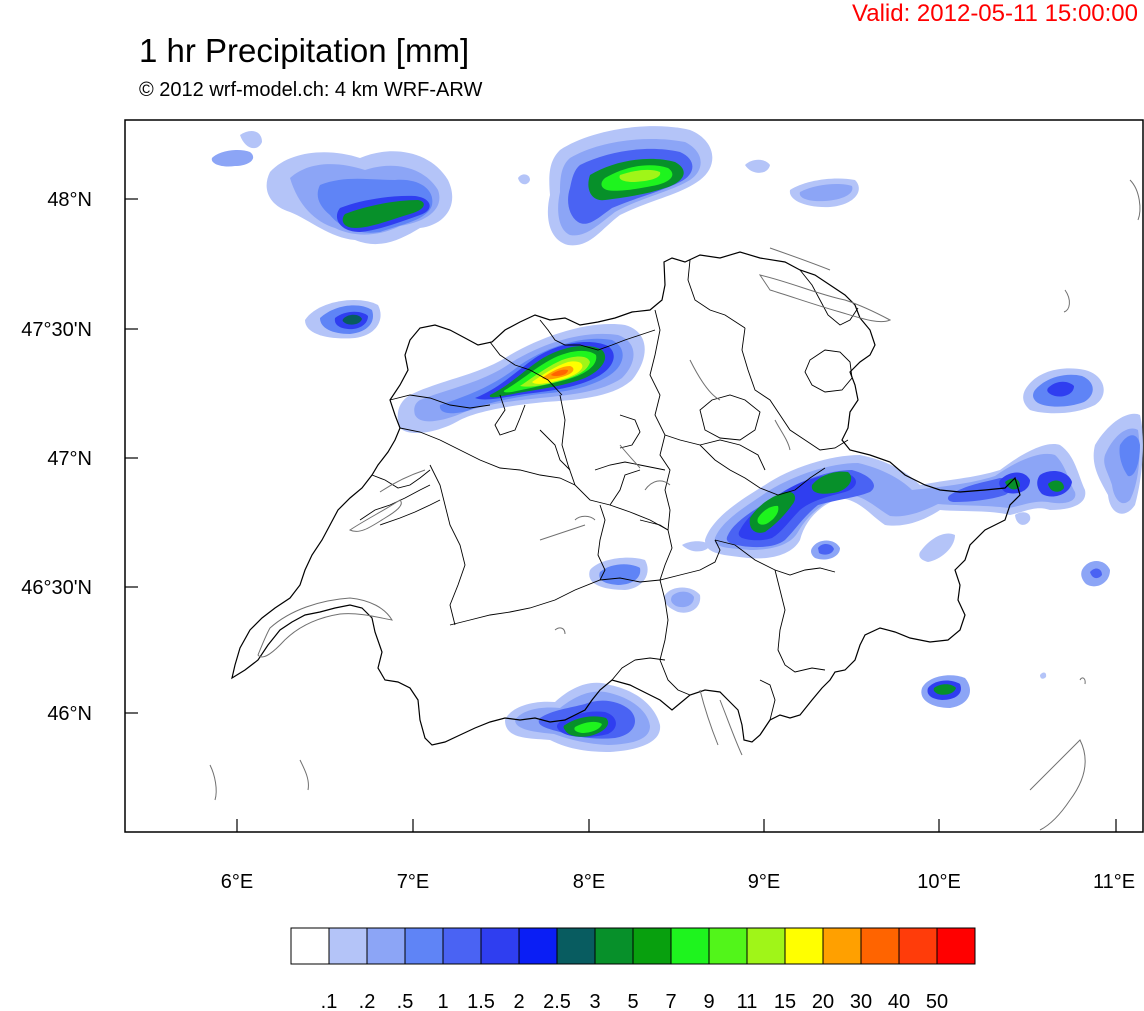  Describe the element at coordinates (912, 477) in the screenshot. I see `precip-cell-east` at that location.